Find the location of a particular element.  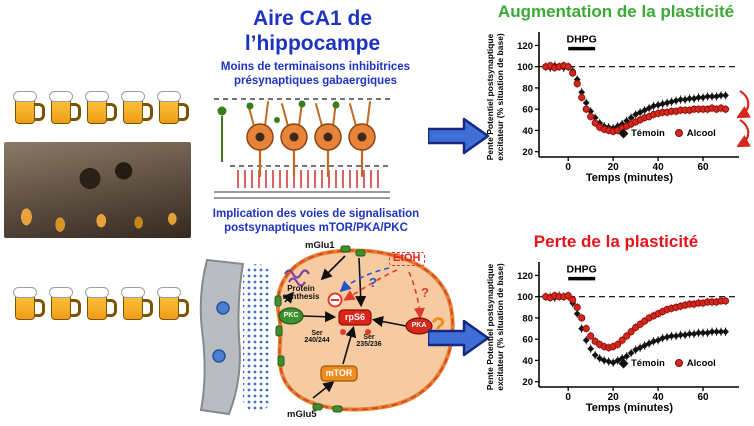

etoh-inhibition-arrow is located at coordinates (370, 285).